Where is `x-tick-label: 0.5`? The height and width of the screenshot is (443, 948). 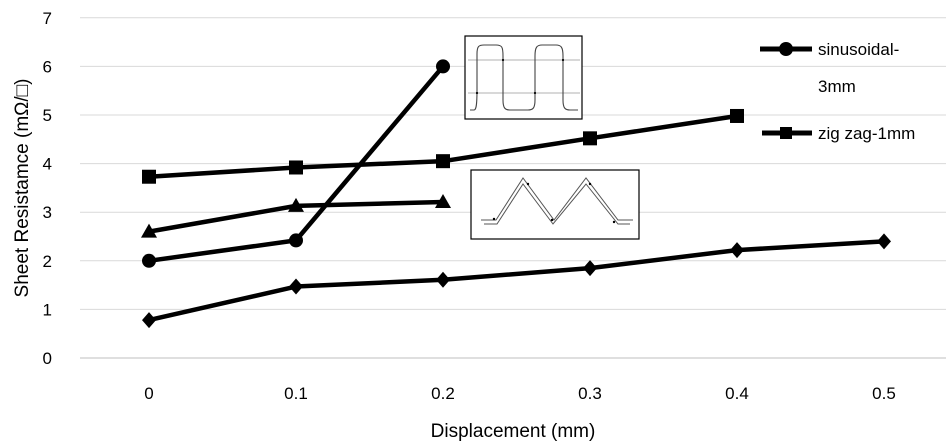
x-tick-label: 0.5 is located at coordinates (884, 393).